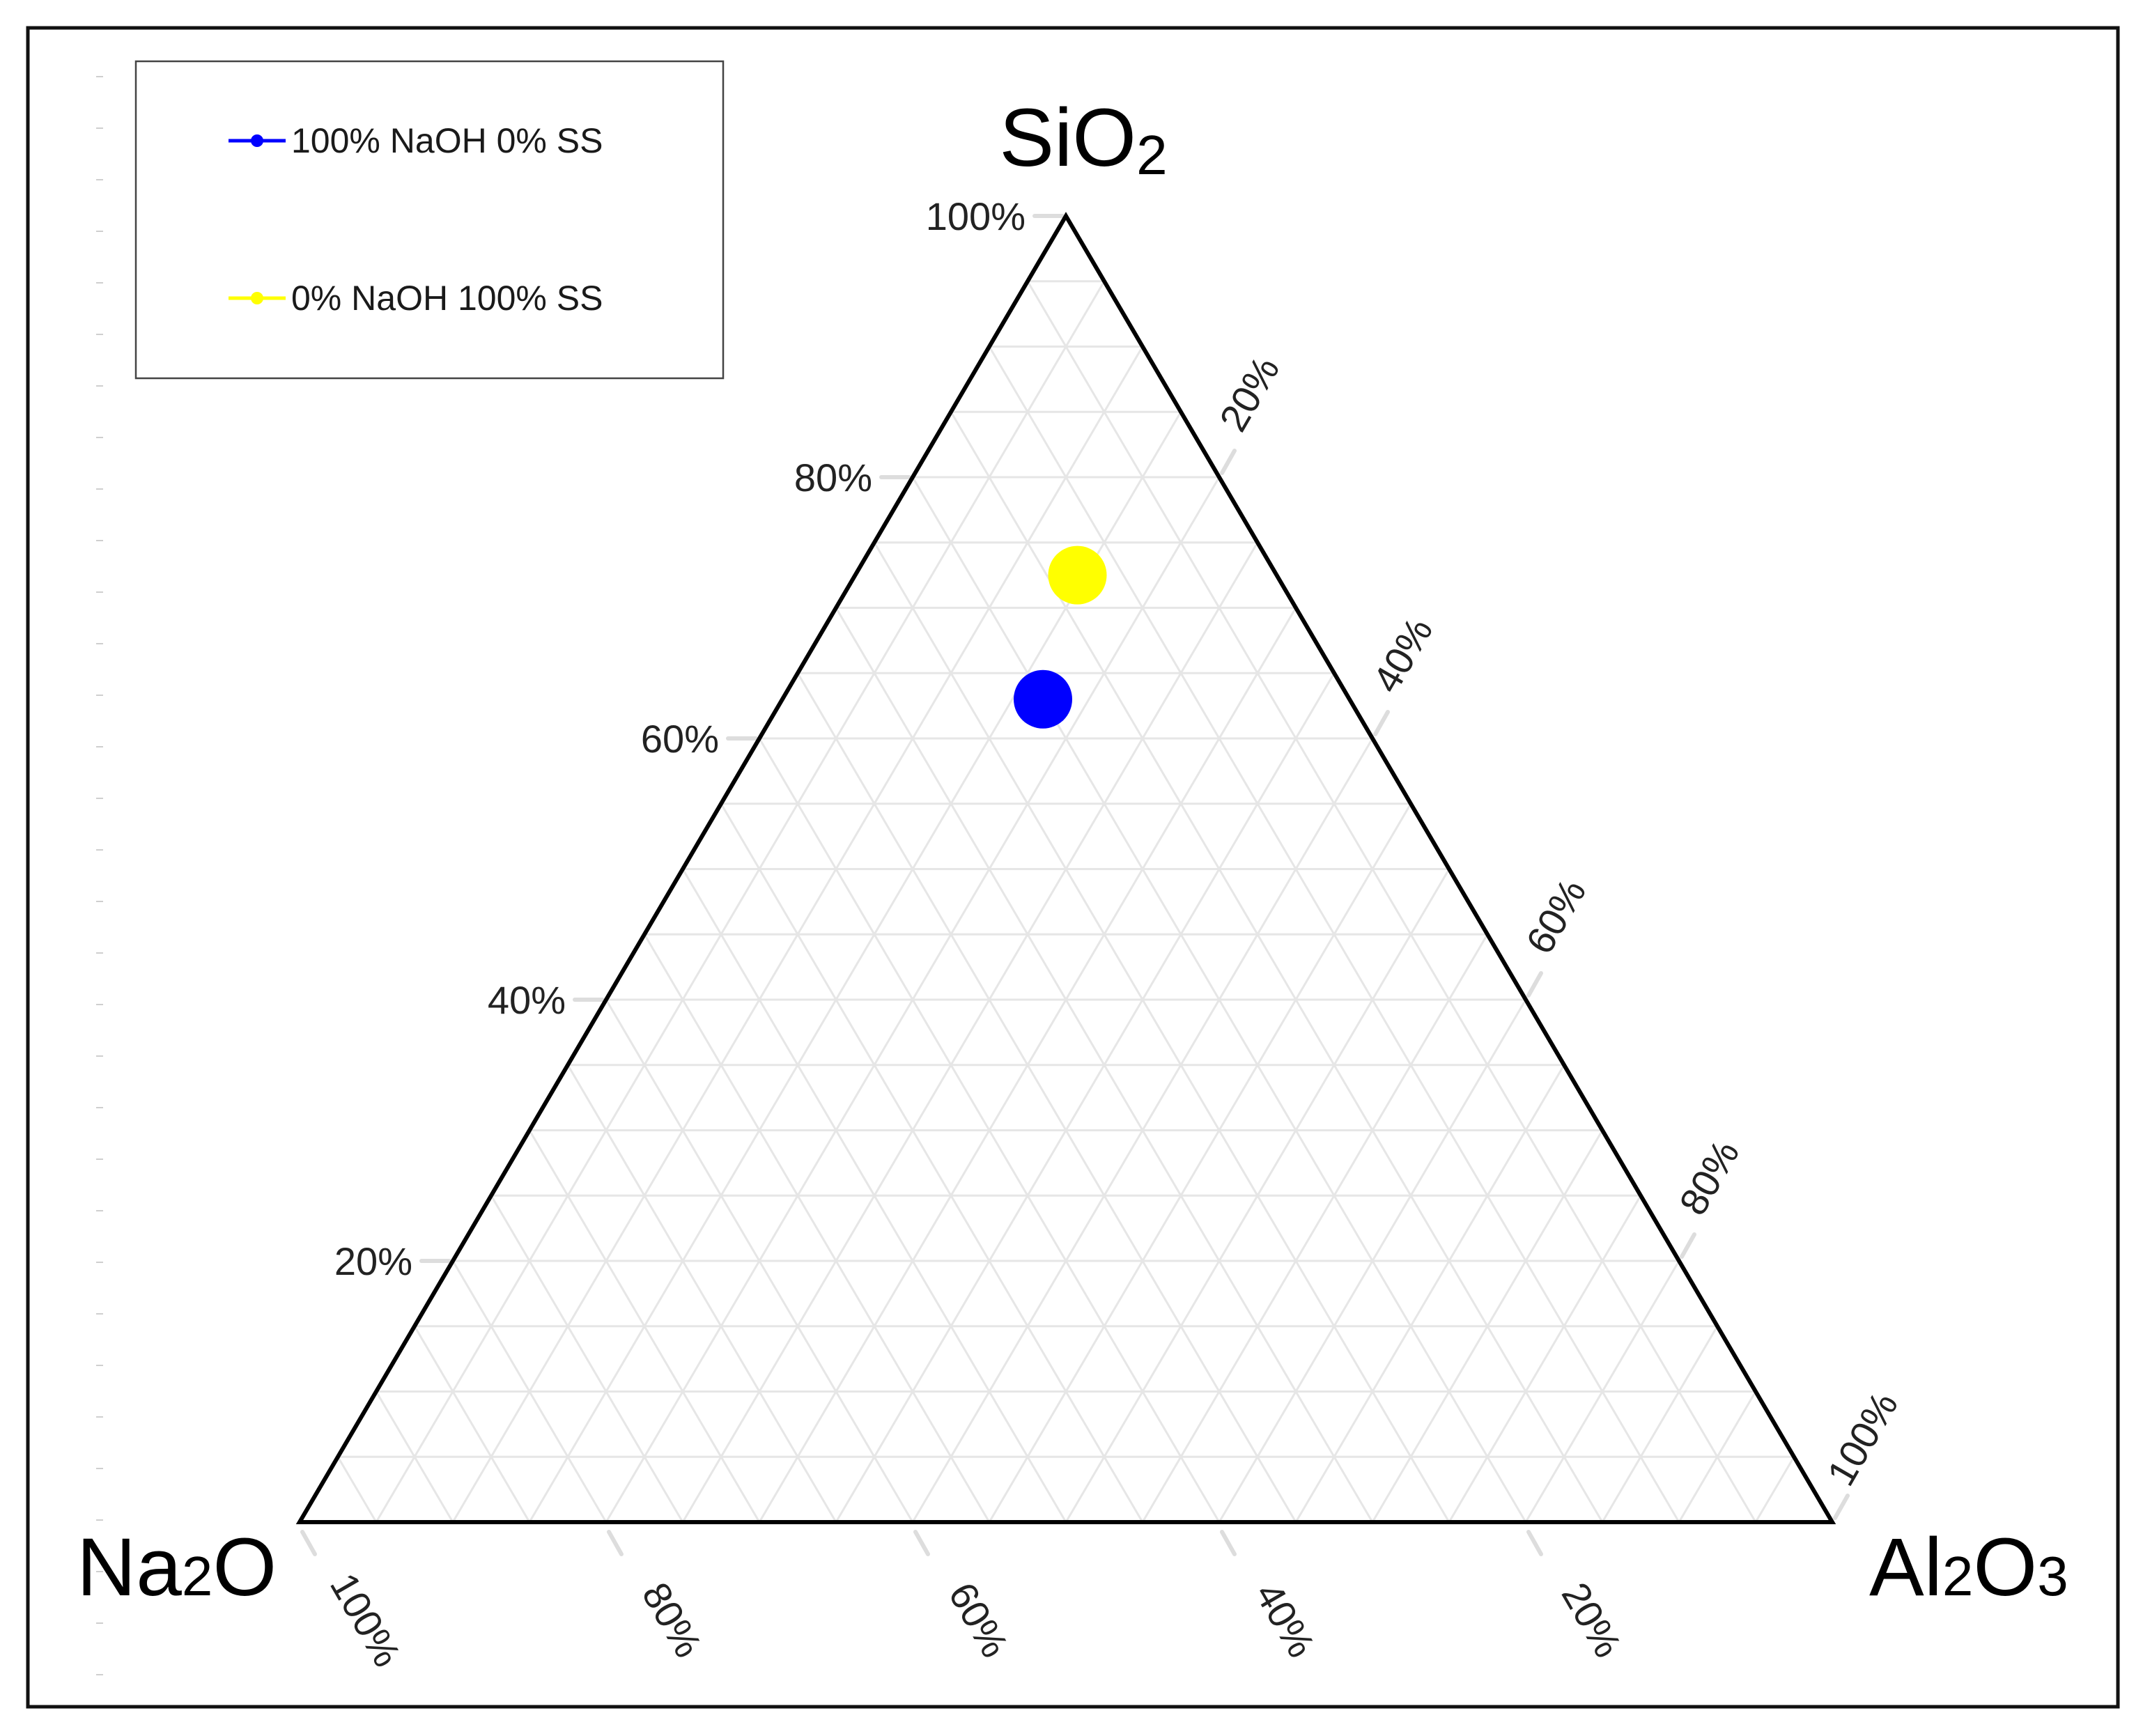 This screenshot has width=2143, height=1736. Describe the element at coordinates (672, 1620) in the screenshot. I see `bottom-tick-label: 80%` at that location.